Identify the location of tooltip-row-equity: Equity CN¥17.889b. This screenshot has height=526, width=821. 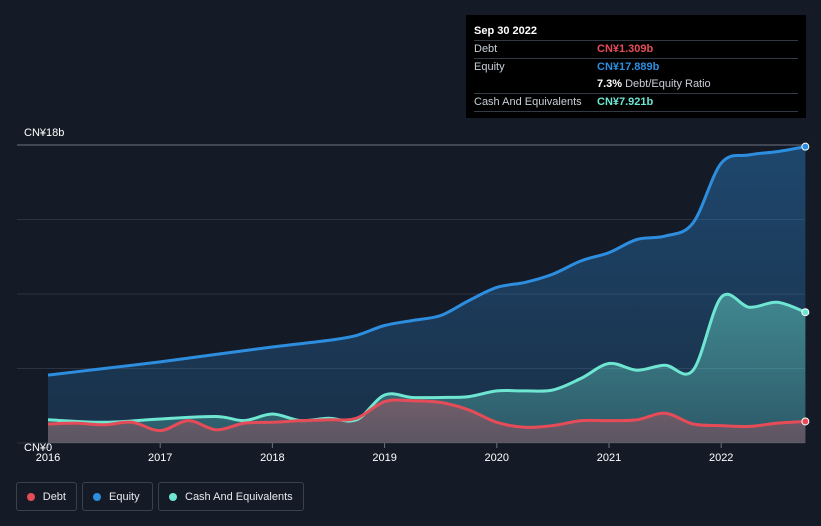
(636, 67).